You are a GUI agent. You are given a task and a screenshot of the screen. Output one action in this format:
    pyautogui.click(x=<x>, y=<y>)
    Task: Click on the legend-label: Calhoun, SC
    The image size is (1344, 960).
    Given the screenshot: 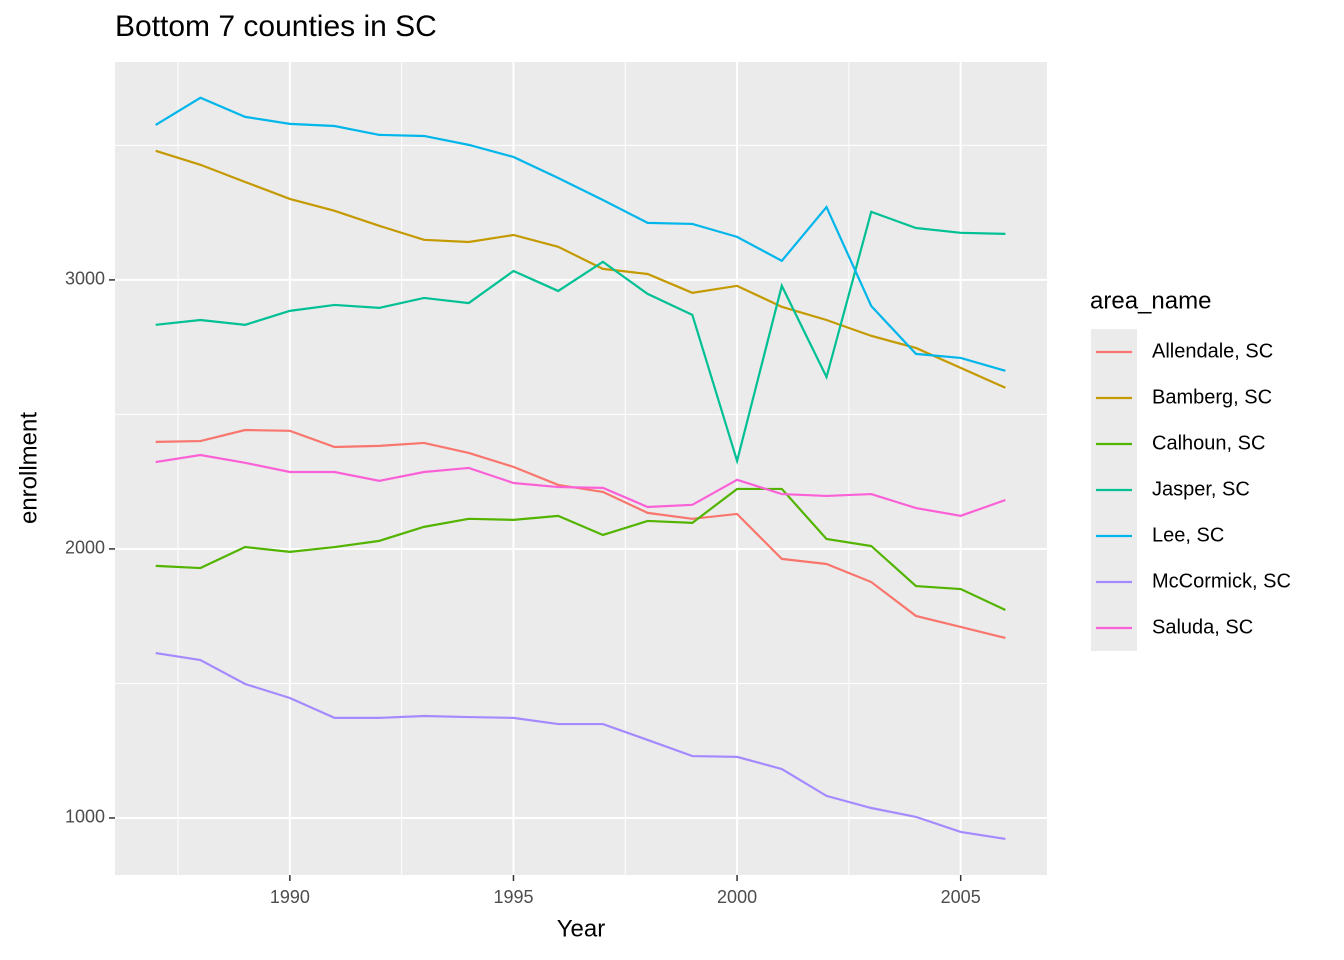 What is the action you would take?
    pyautogui.click(x=1208, y=443)
    